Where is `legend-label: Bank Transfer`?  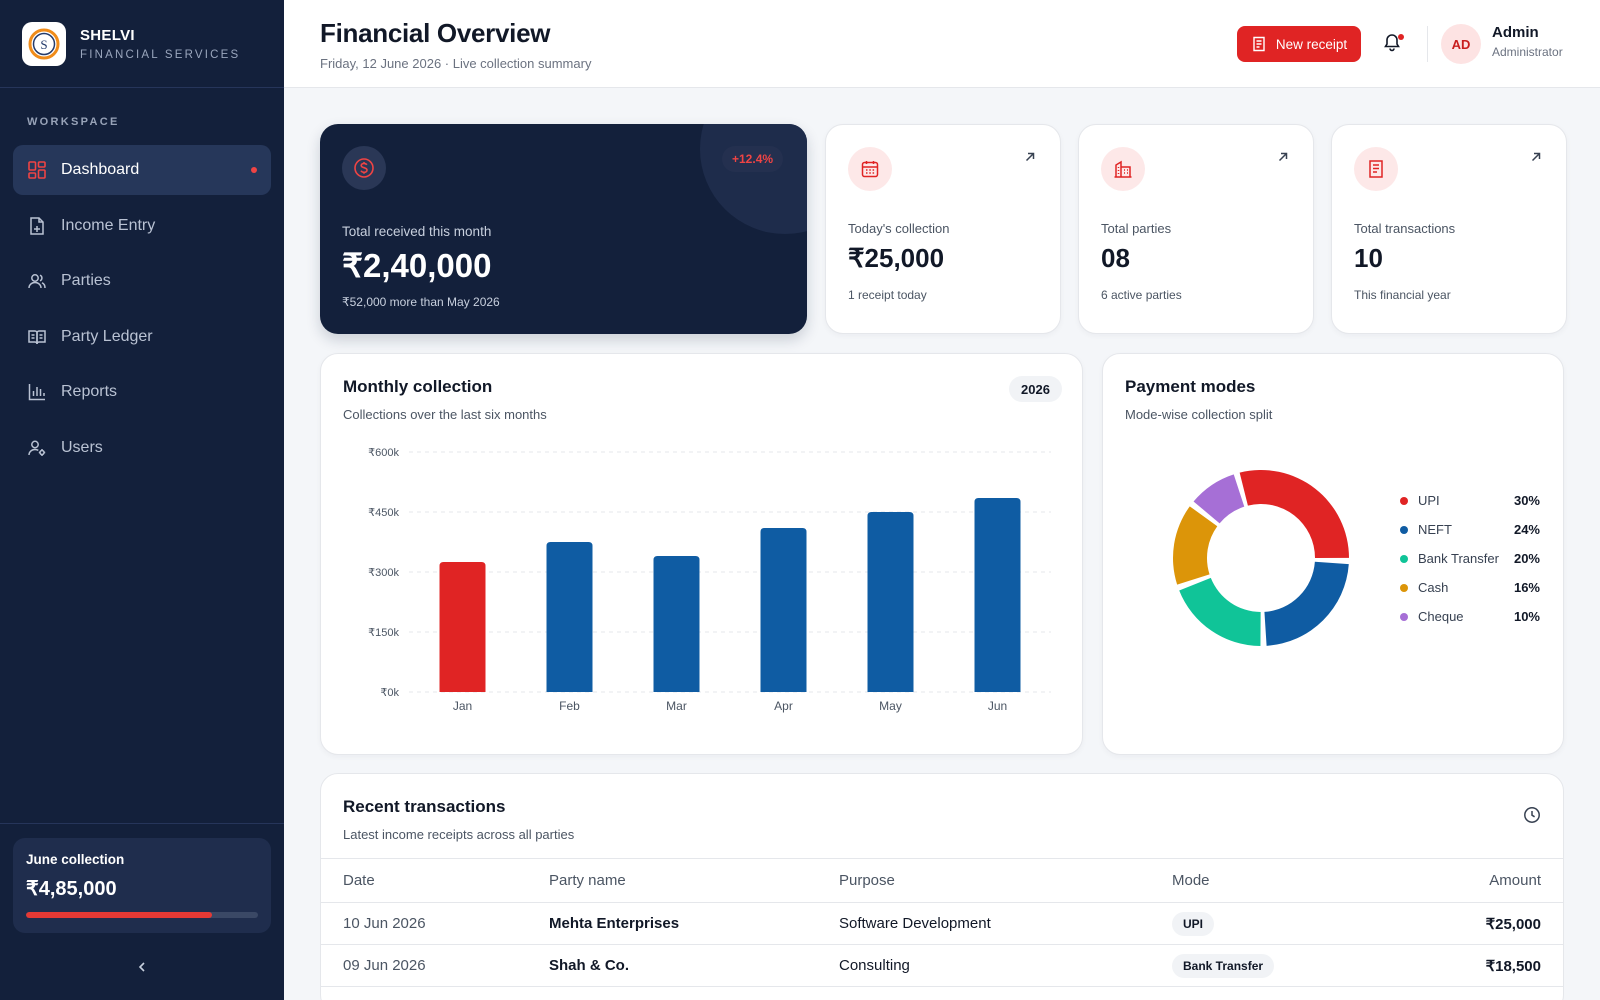
legend-label: Bank Transfer is located at coordinates (1458, 558).